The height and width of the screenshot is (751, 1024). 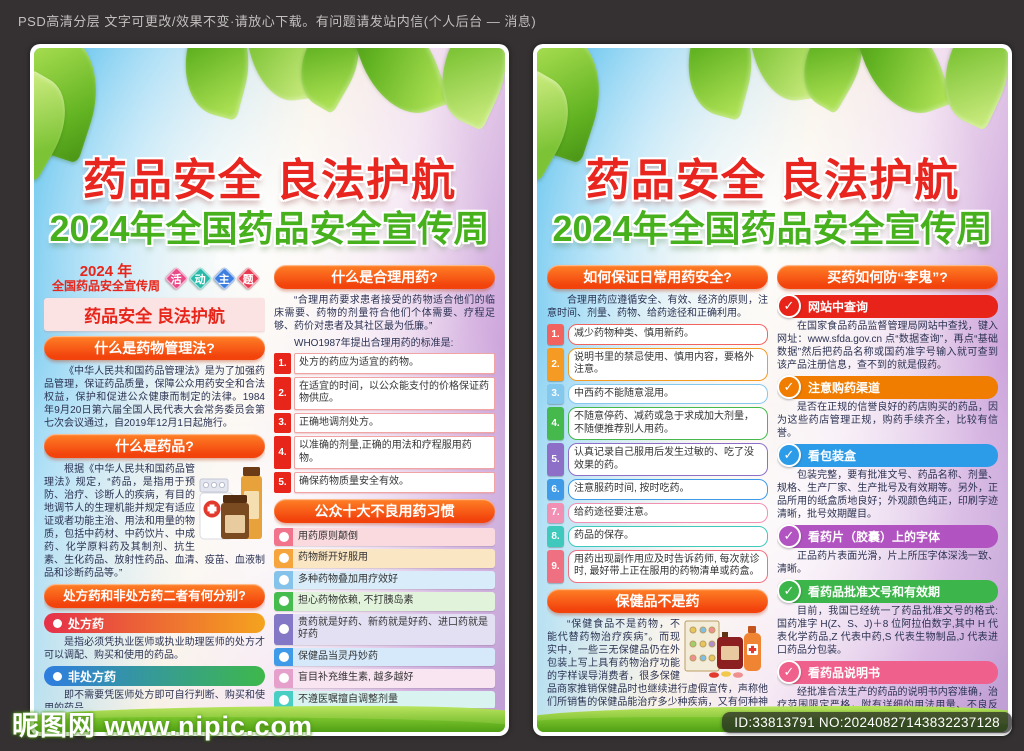 I want to click on rational-who-intro: WHO1987年提出合理用药的标准是:, so click(x=374, y=343).